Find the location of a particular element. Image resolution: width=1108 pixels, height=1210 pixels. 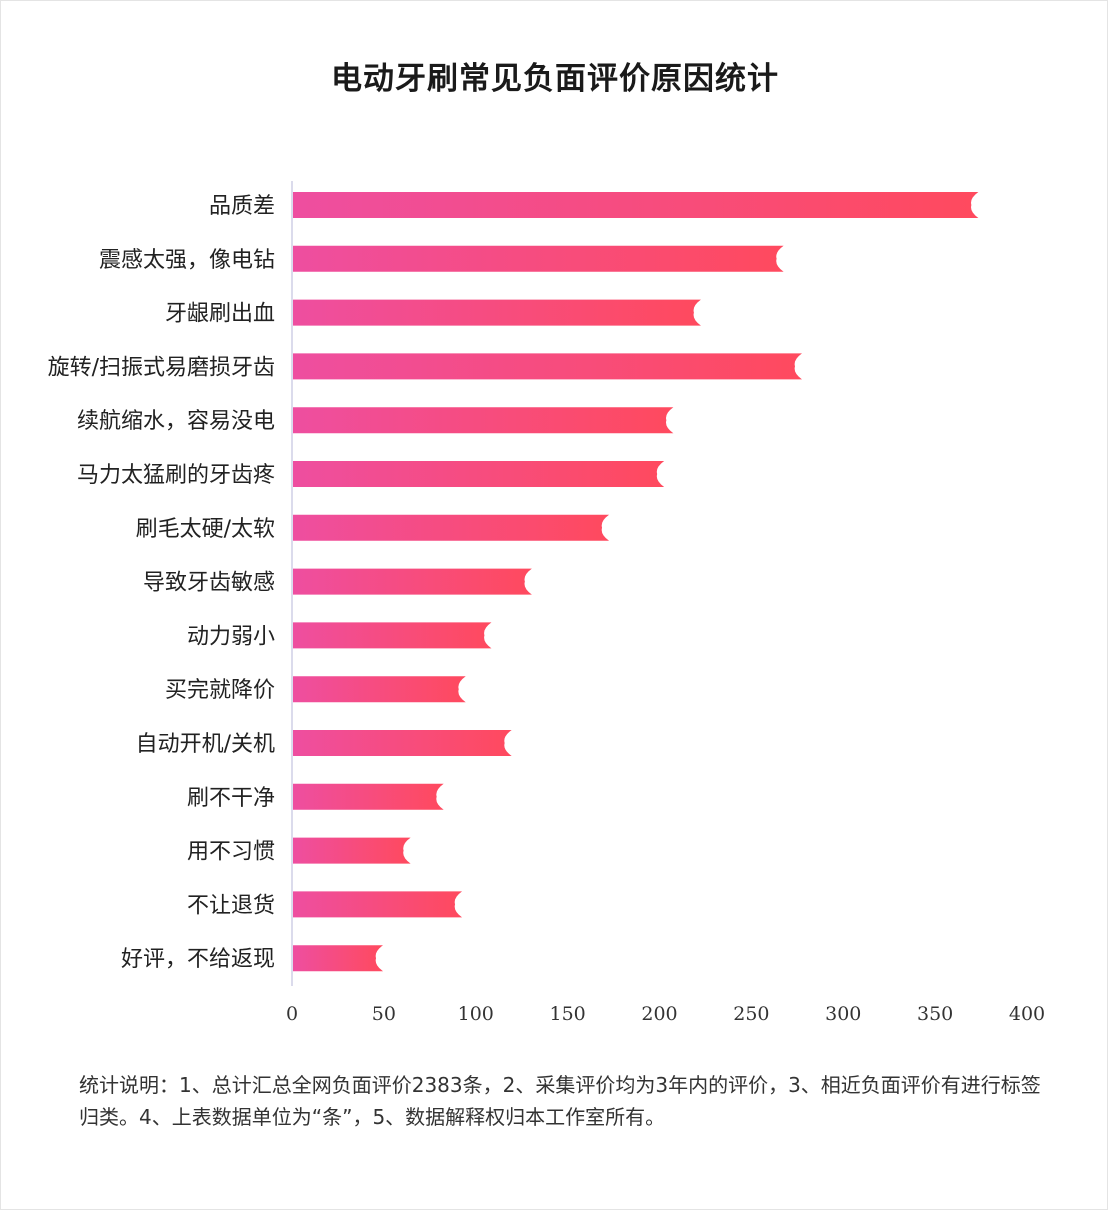

category-label: 旋转/扫振式易磨损牙齿 is located at coordinates (161, 367).